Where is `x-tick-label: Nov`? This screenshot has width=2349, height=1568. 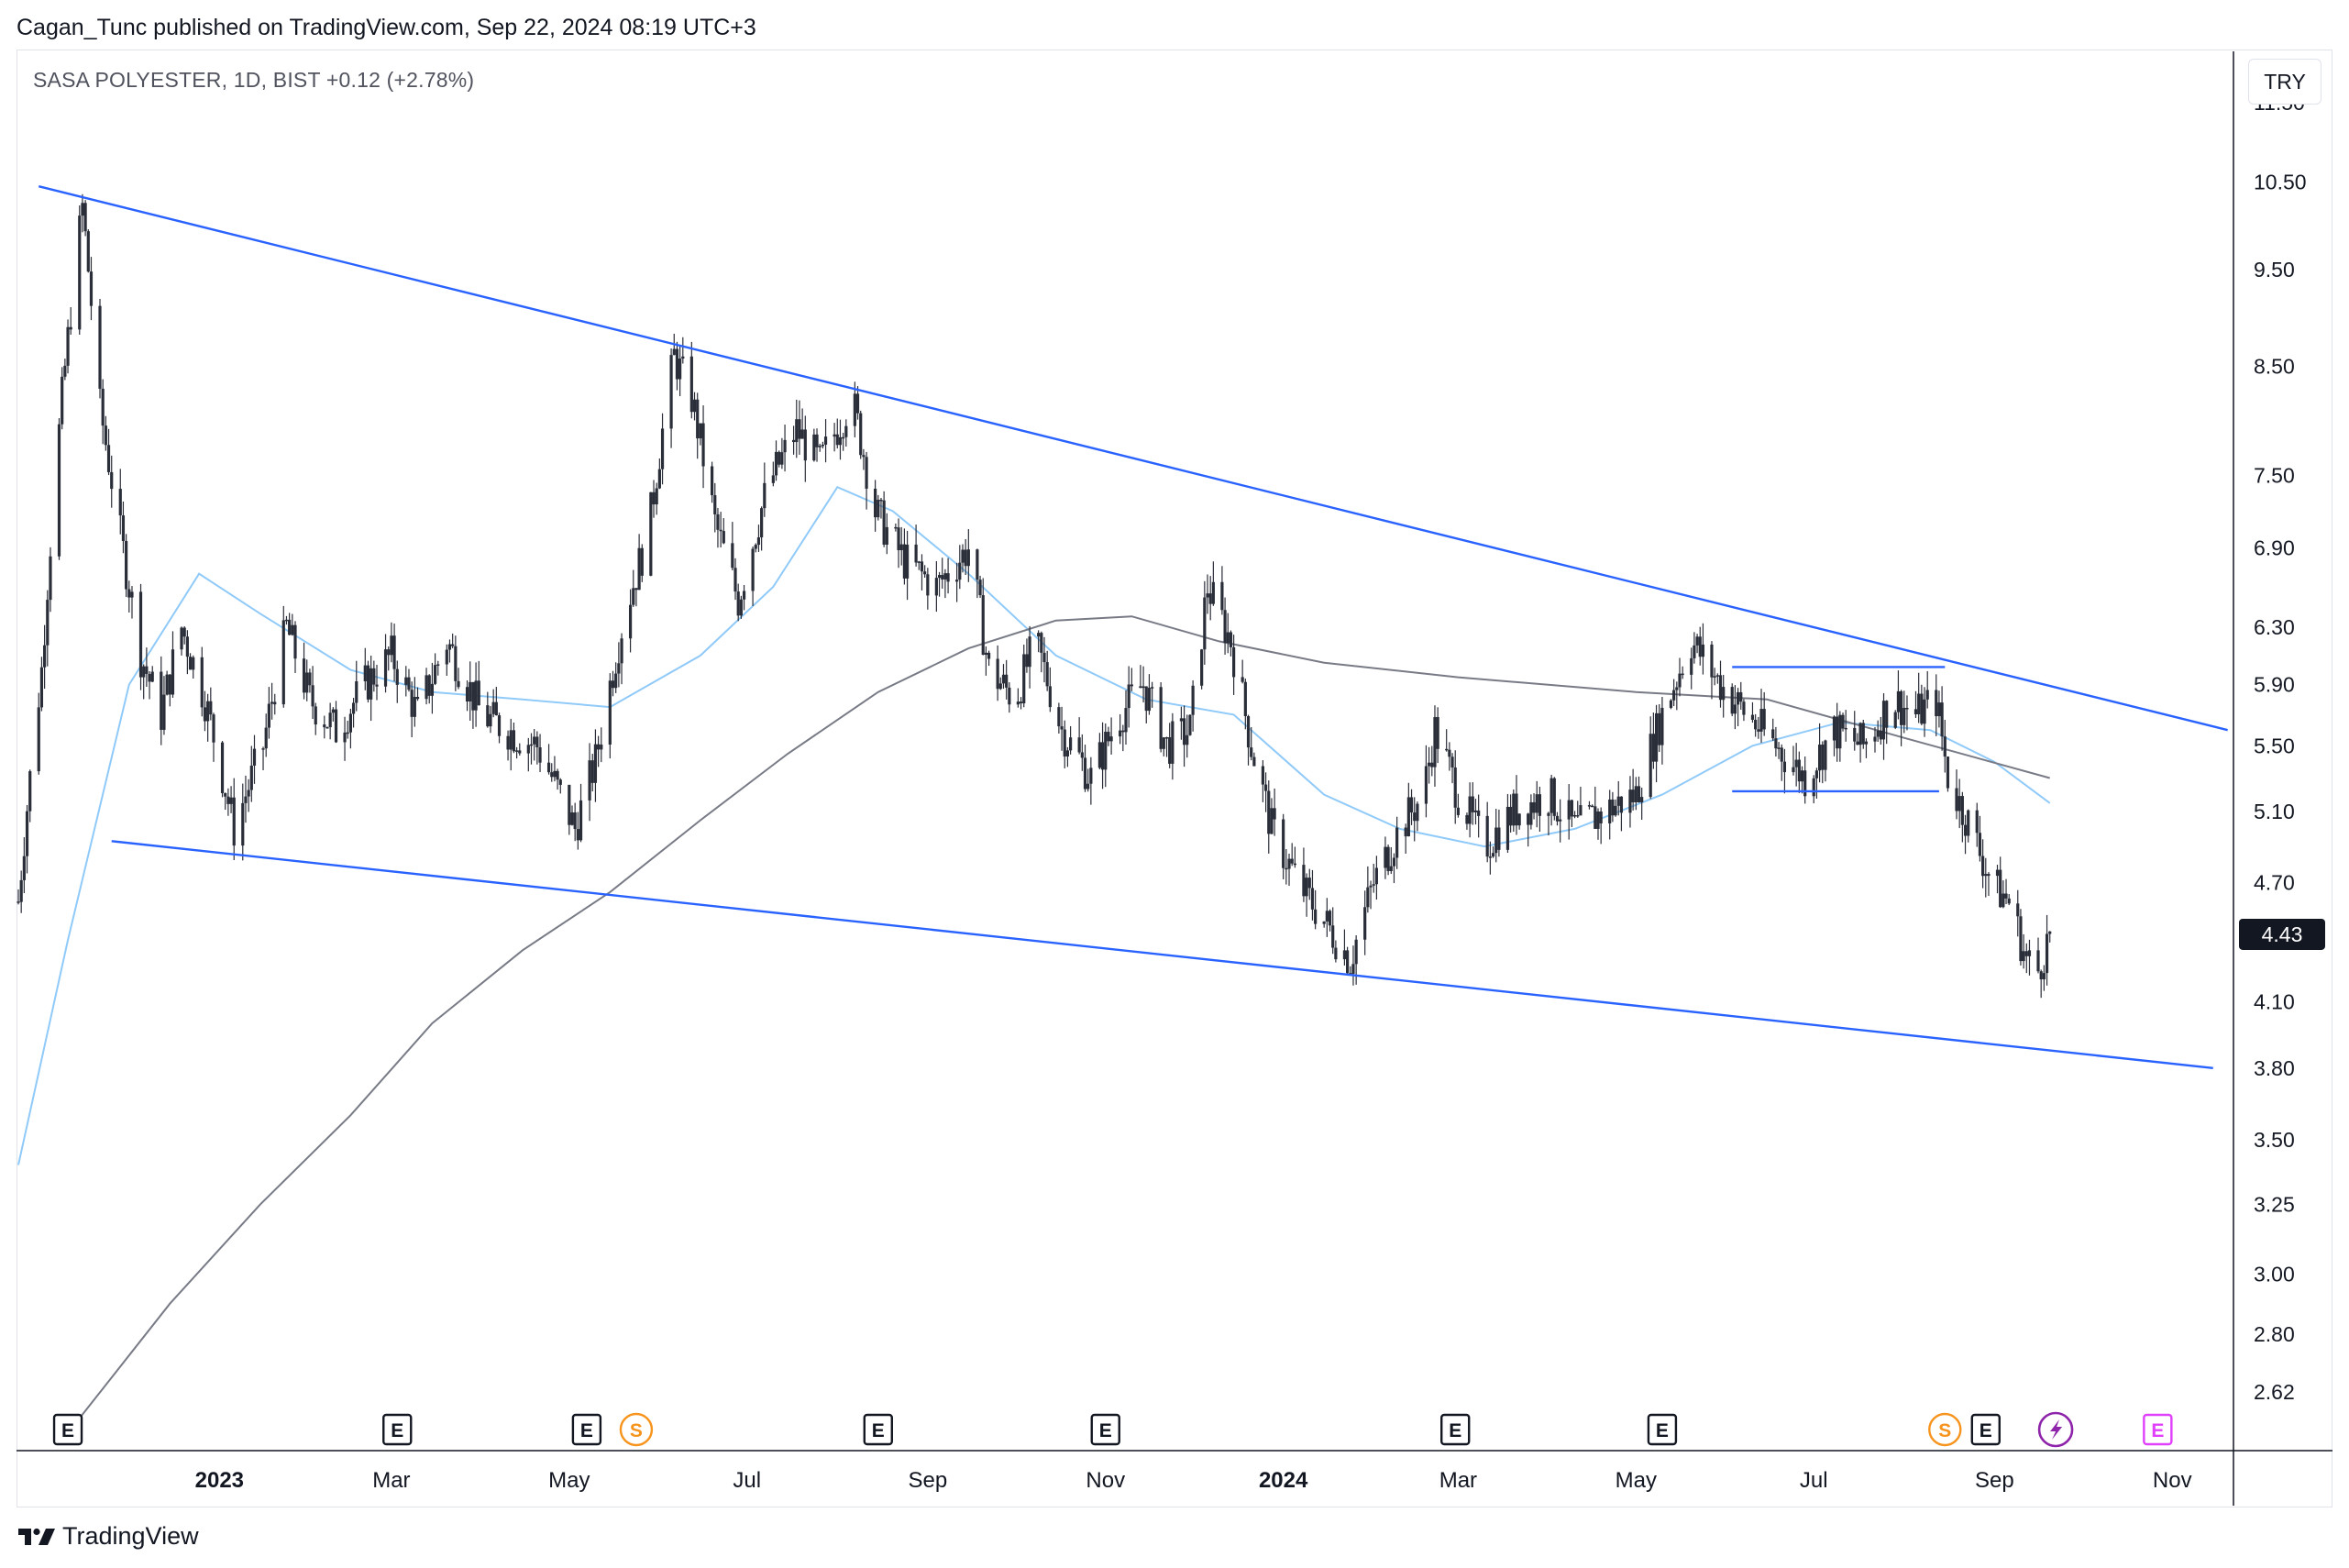
x-tick-label: Nov is located at coordinates (1105, 1480).